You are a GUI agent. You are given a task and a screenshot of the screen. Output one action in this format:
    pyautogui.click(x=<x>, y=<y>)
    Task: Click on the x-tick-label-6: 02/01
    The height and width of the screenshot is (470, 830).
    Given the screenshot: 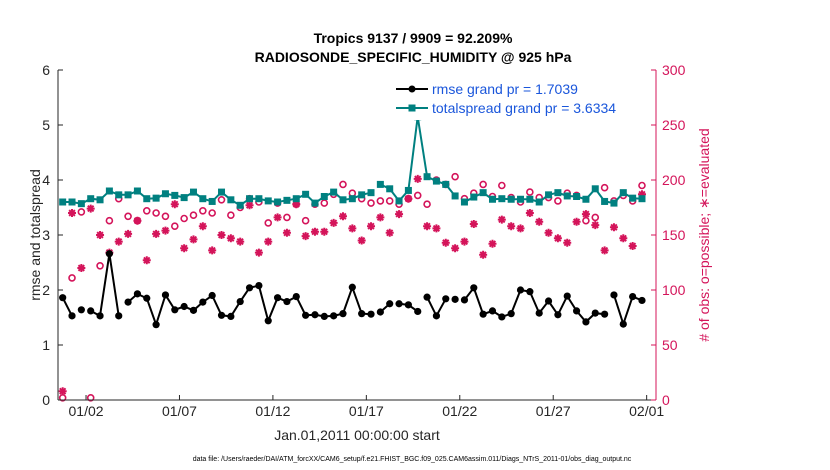 What is the action you would take?
    pyautogui.click(x=646, y=411)
    